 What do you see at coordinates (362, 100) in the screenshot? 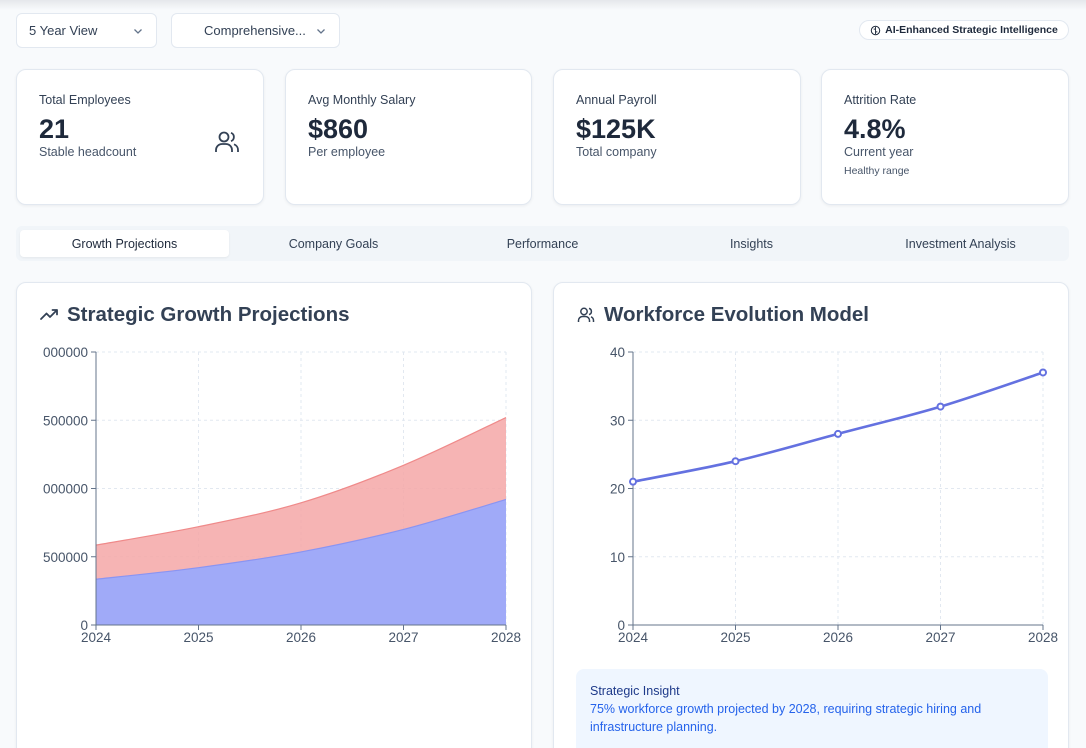
I see `kpi-label: Avg Monthly Salary` at bounding box center [362, 100].